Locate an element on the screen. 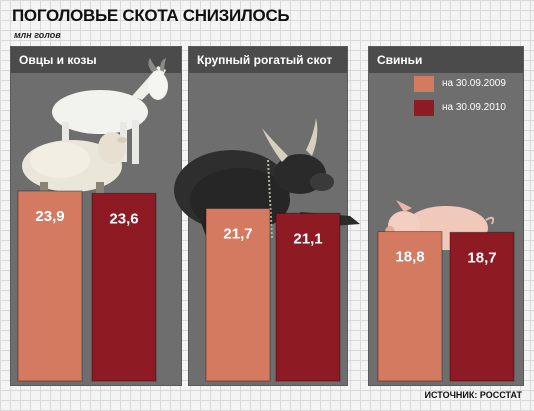 The image size is (534, 411). legend-swatch-2010 is located at coordinates (424, 108).